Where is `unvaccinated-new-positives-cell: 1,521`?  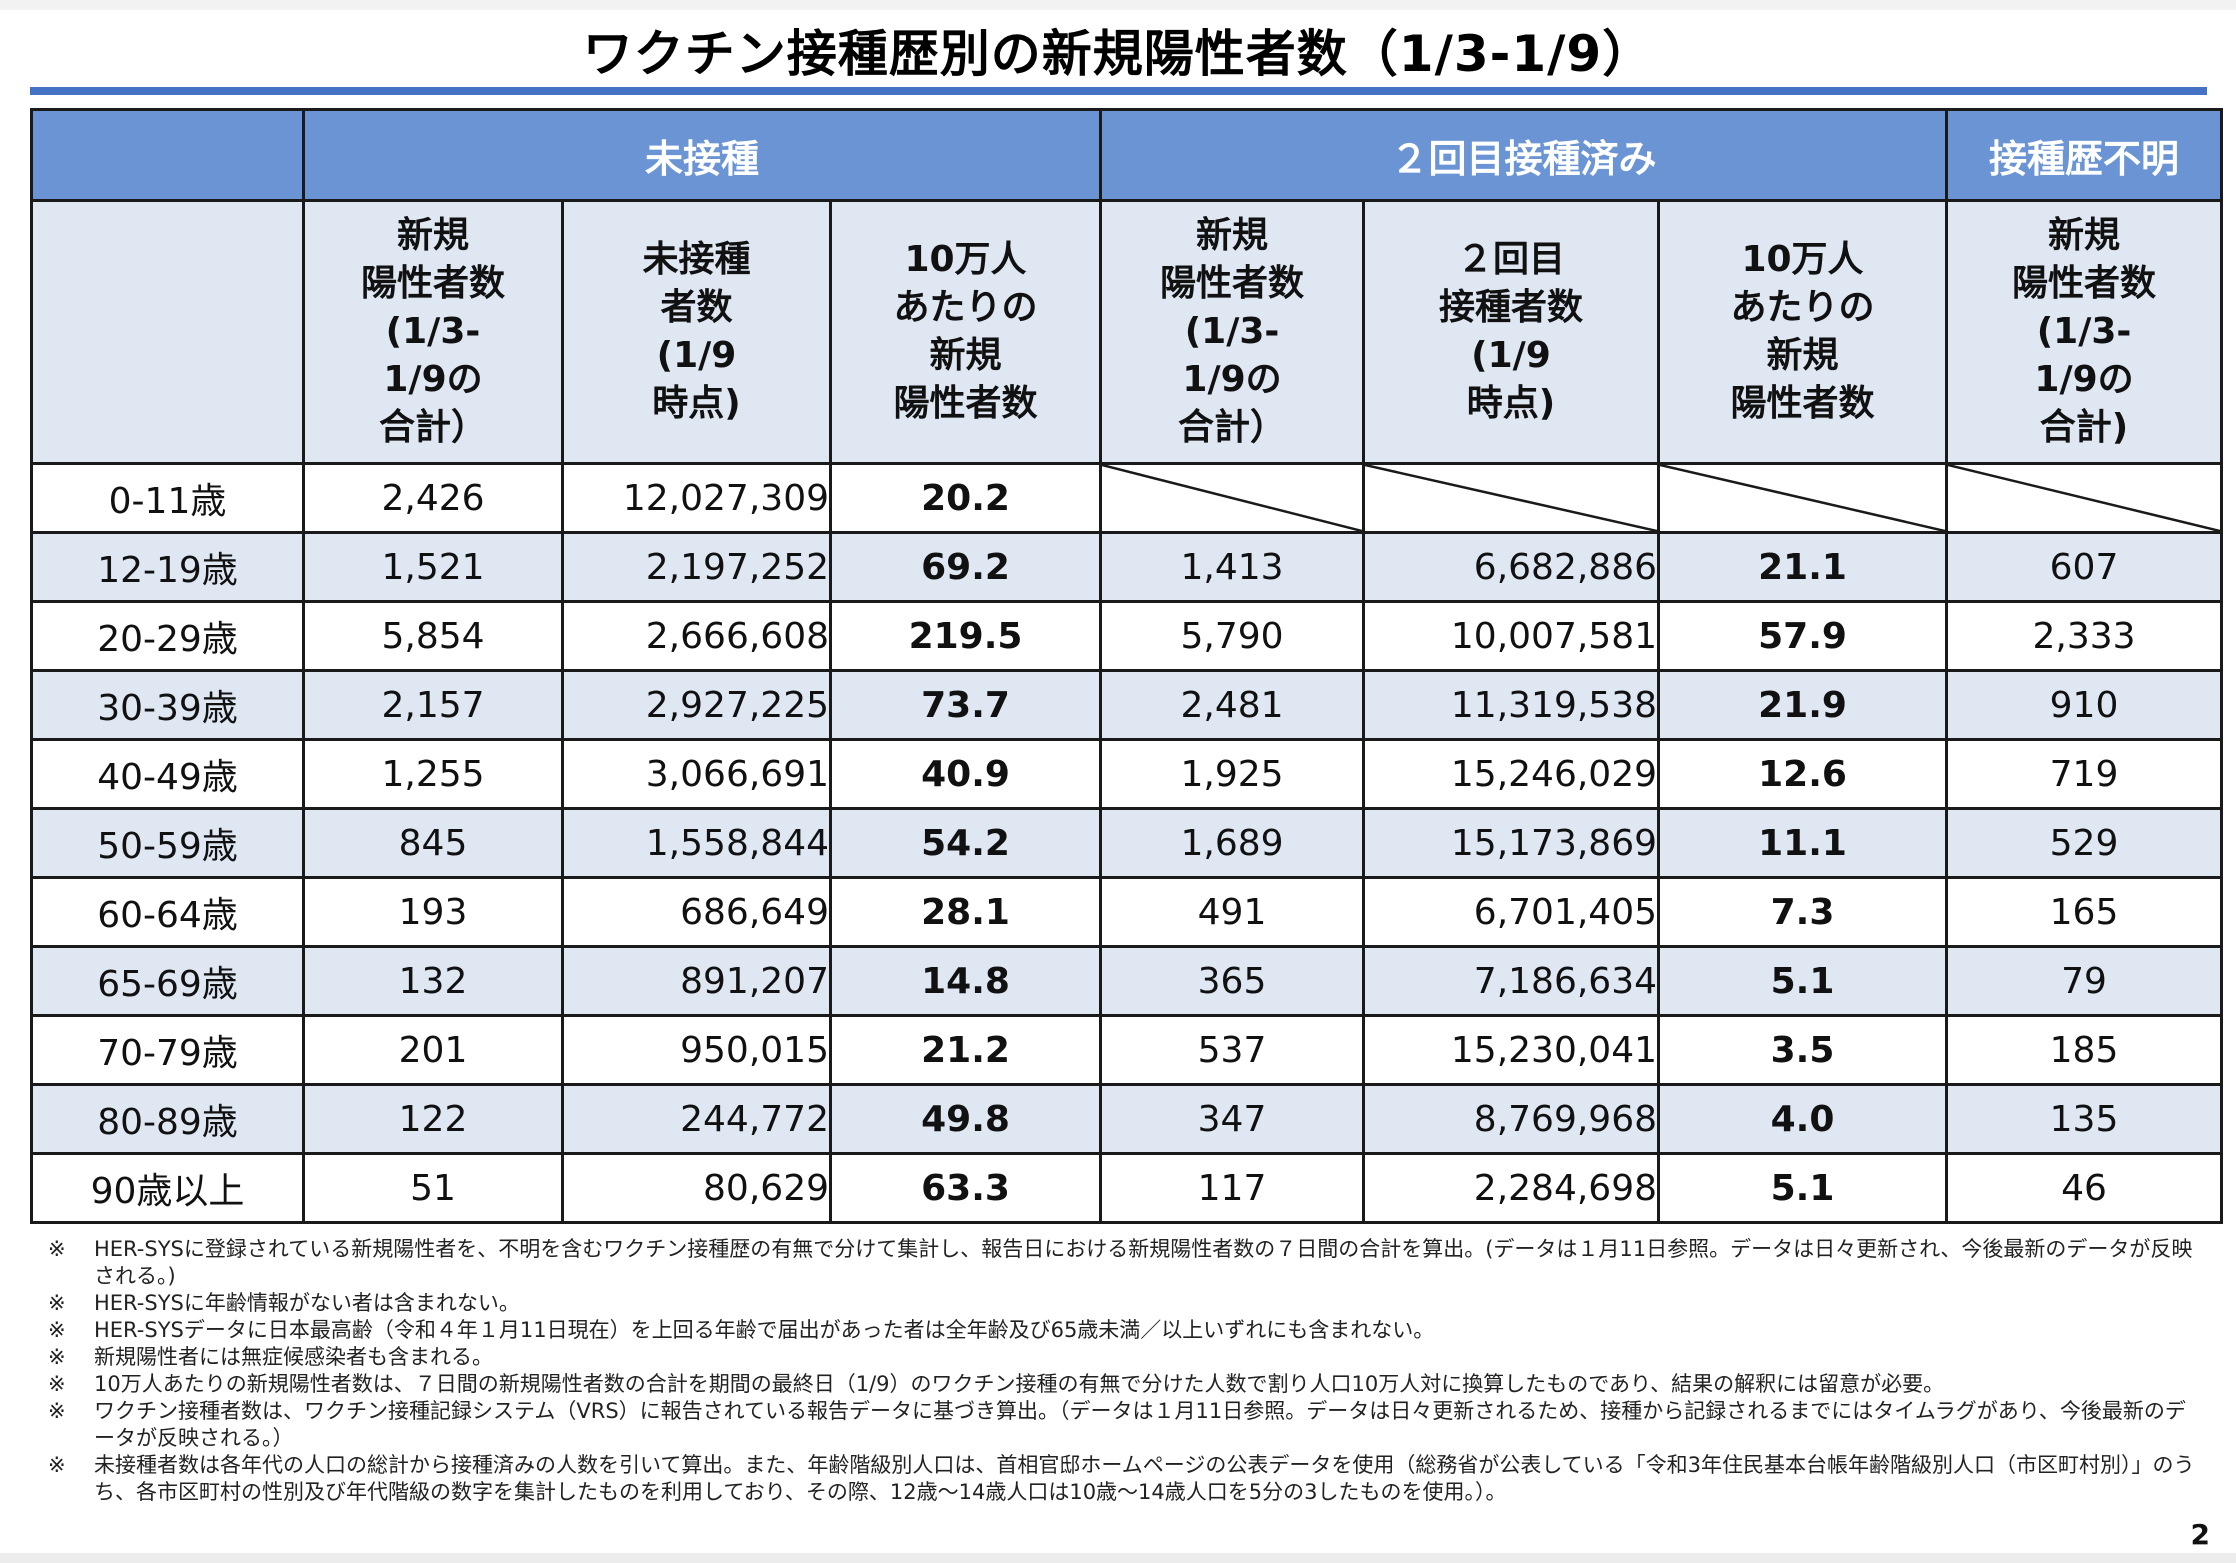
unvaccinated-new-positives-cell: 1,521 is located at coordinates (433, 567).